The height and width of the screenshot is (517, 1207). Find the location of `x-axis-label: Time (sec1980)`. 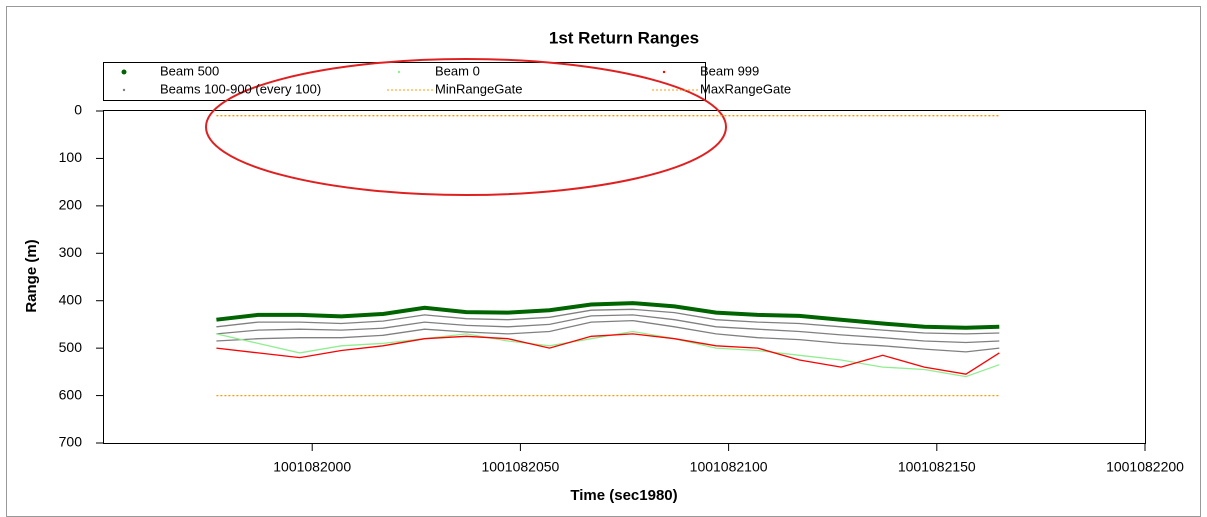

x-axis-label: Time (sec1980) is located at coordinates (623, 495).